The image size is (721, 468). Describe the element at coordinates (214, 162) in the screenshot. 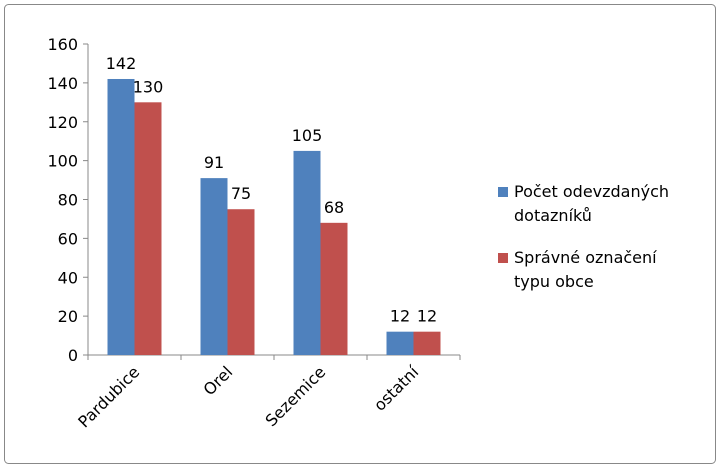

I see `data-label: 91` at that location.